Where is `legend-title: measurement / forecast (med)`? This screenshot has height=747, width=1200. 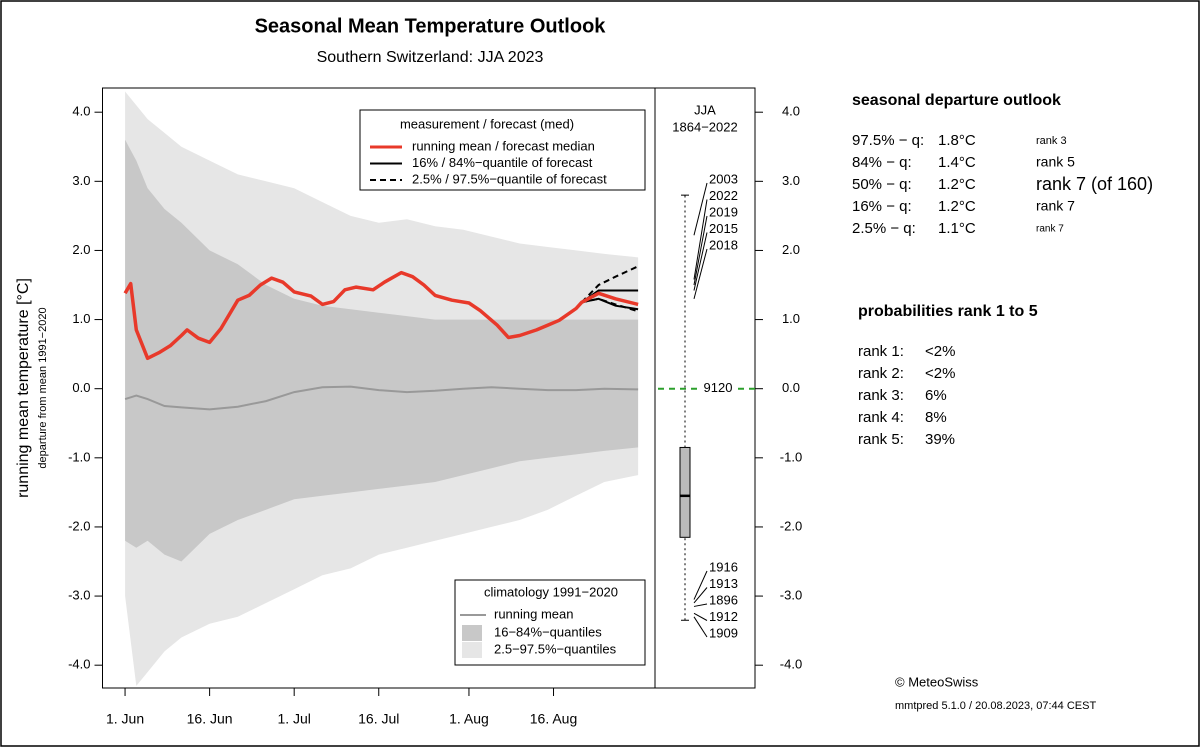
legend-title: measurement / forecast (med) is located at coordinates (487, 123).